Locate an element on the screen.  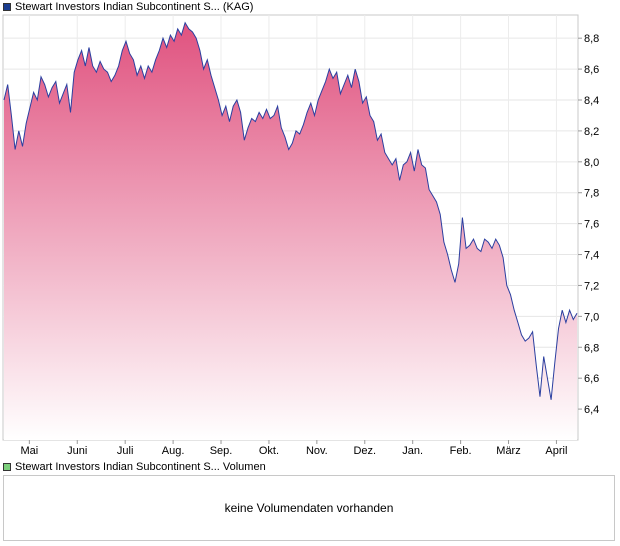
y-tick-label: 7,2 is located at coordinates (591, 286).